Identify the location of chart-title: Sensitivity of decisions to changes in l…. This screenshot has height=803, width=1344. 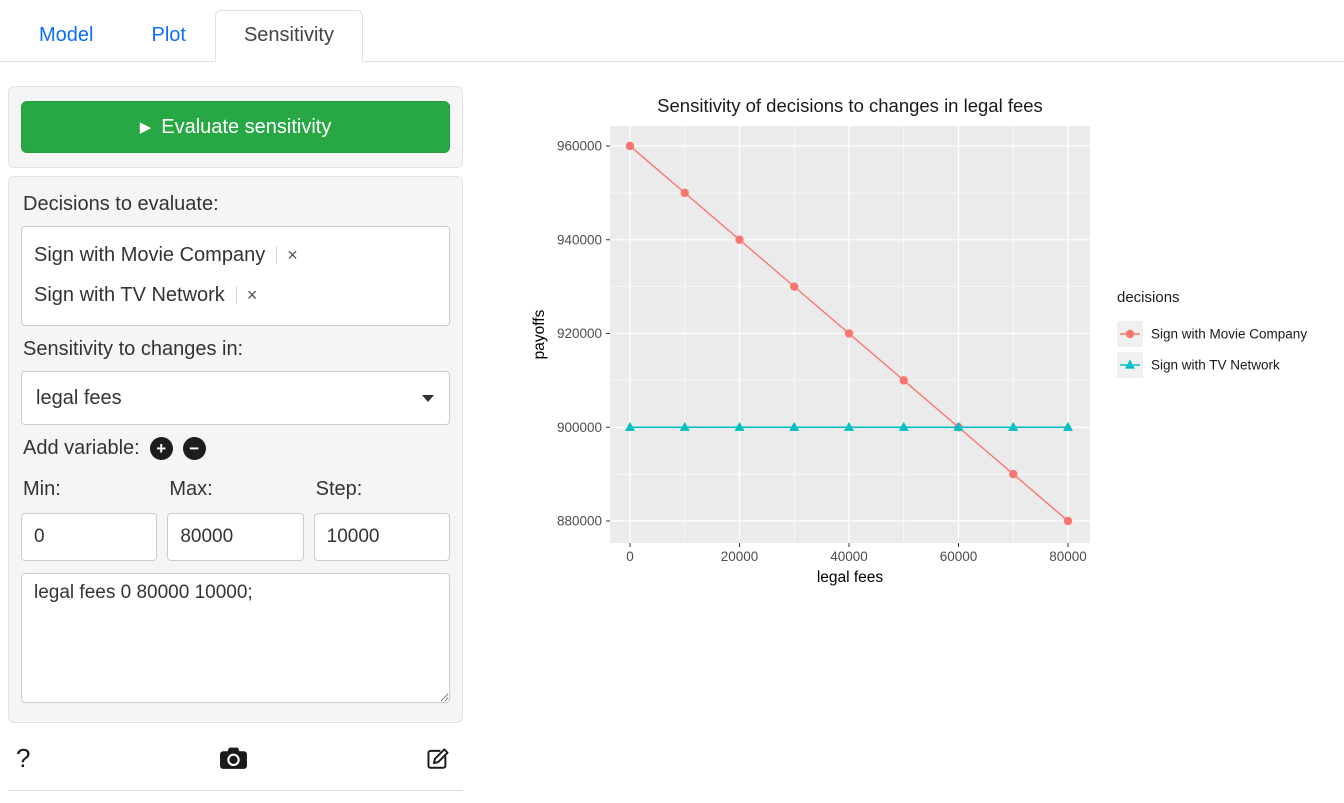
(850, 105).